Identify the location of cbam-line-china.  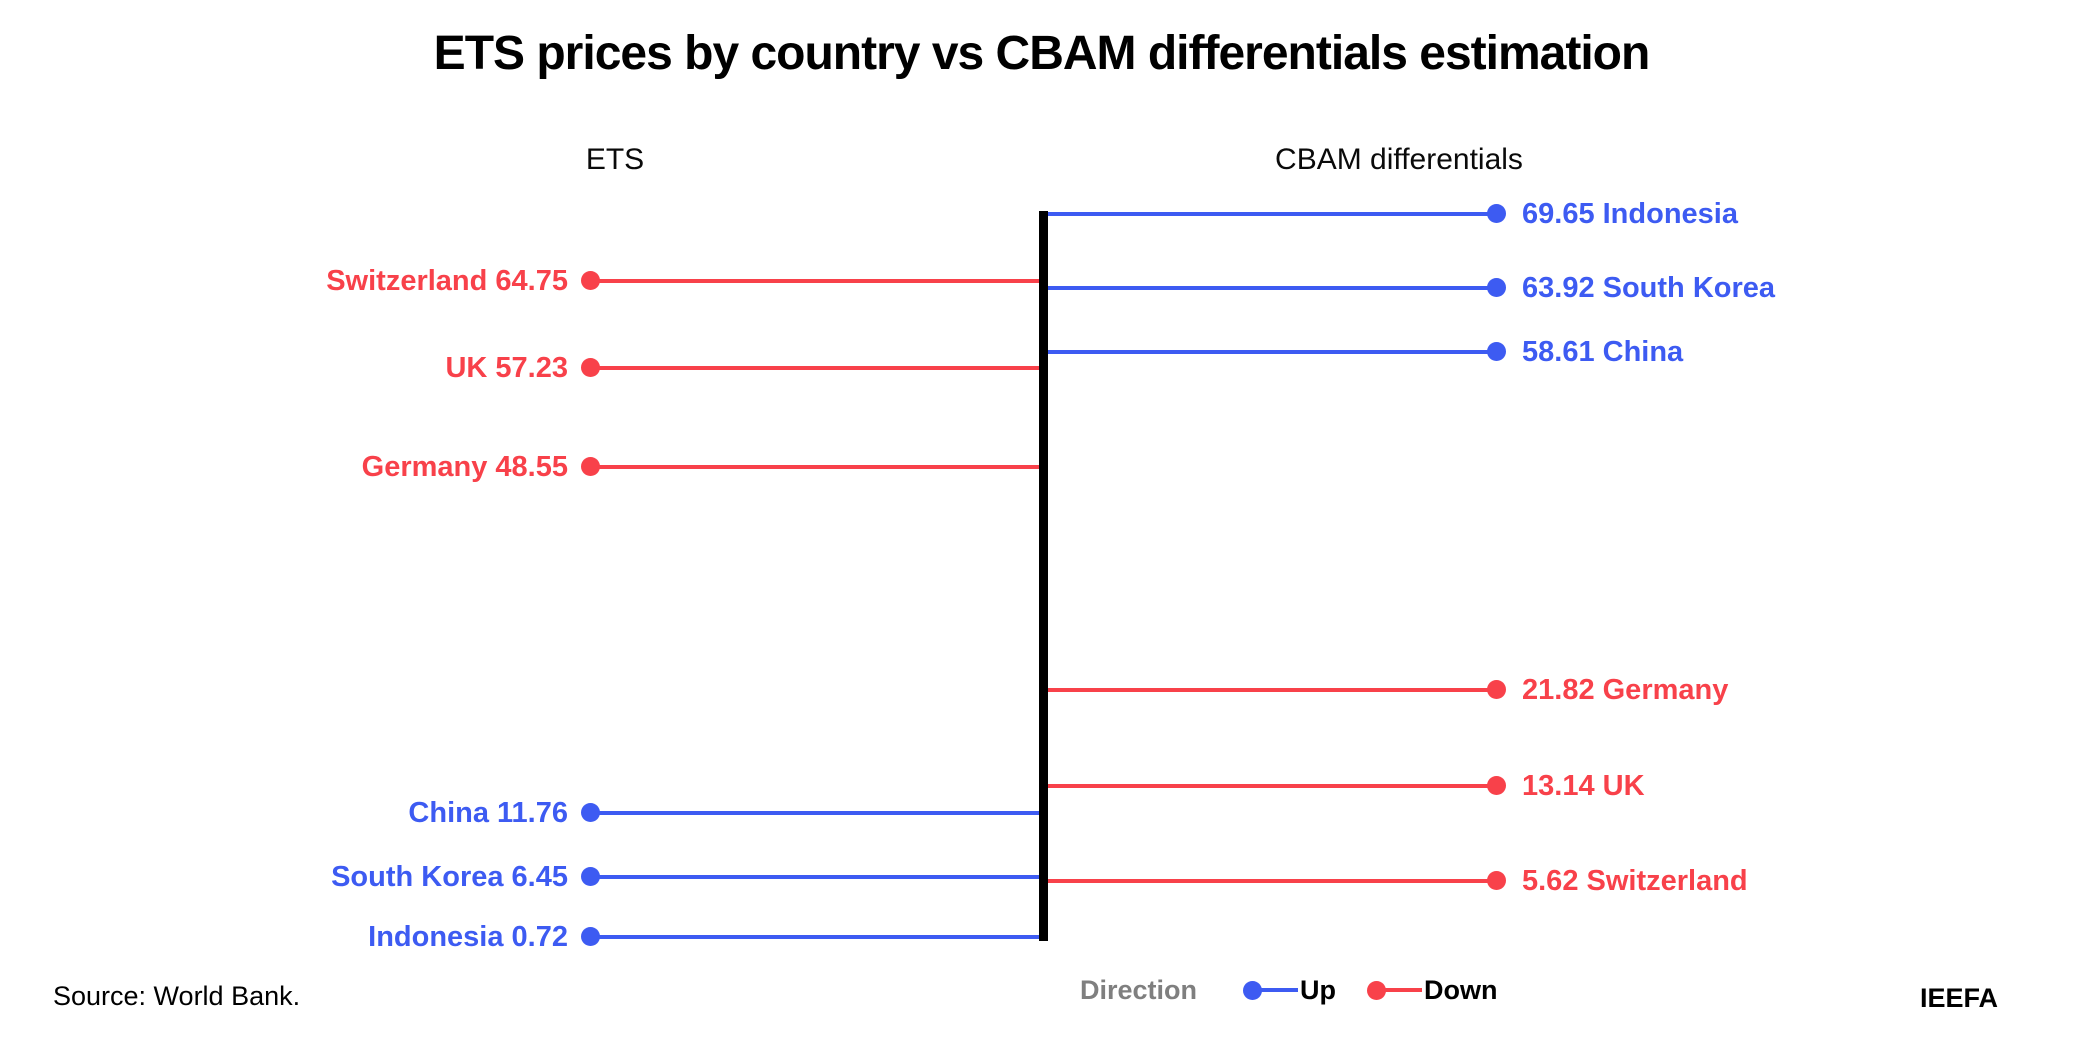
(1270, 352).